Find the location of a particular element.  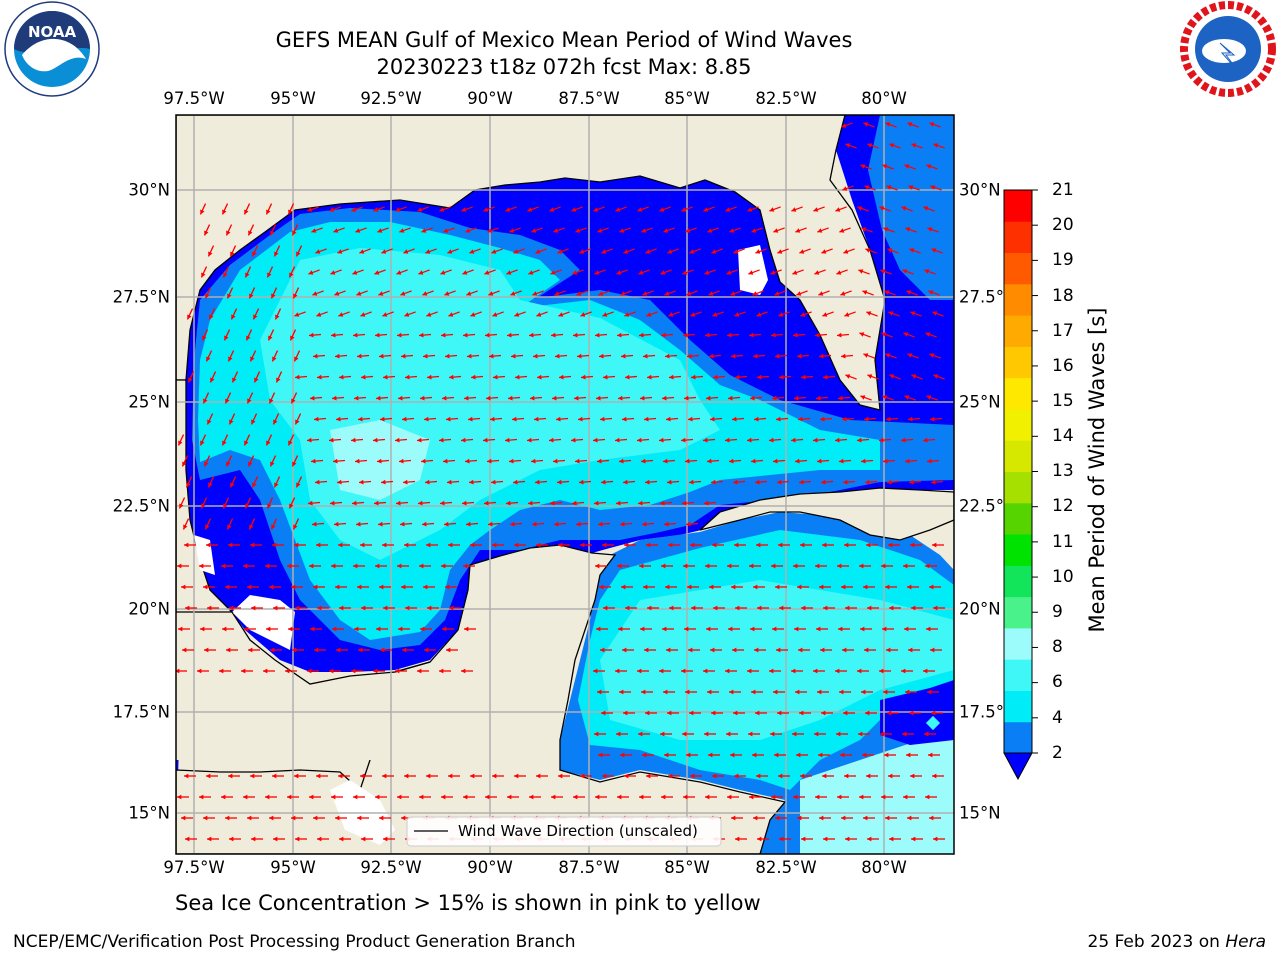

lon-tick-top: 90°W is located at coordinates (490, 98).